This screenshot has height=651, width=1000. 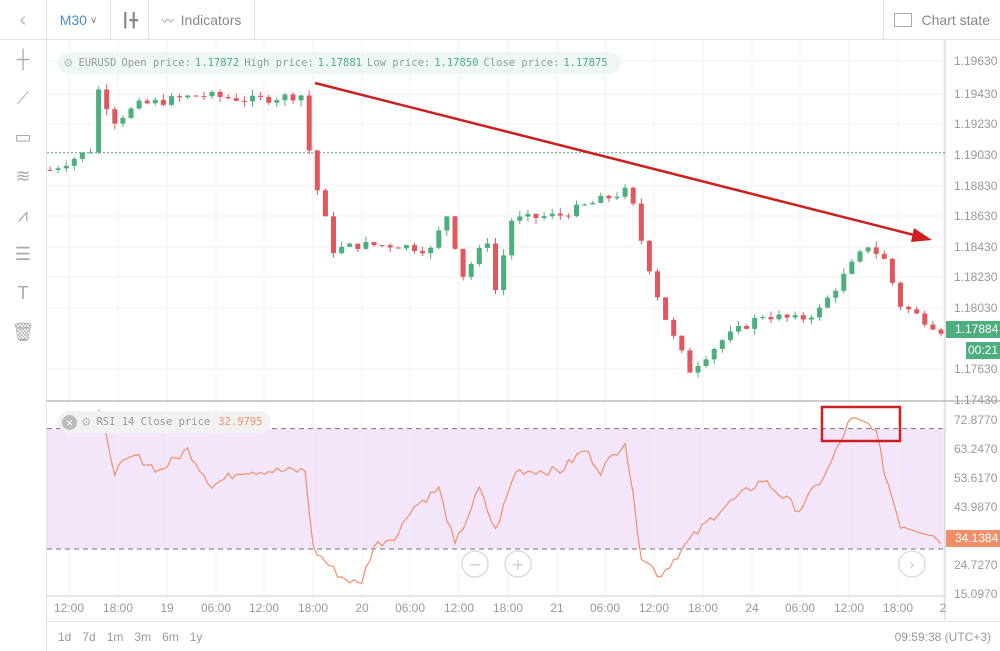 I want to click on candlestick-icon: ┃╋, so click(x=129, y=19).